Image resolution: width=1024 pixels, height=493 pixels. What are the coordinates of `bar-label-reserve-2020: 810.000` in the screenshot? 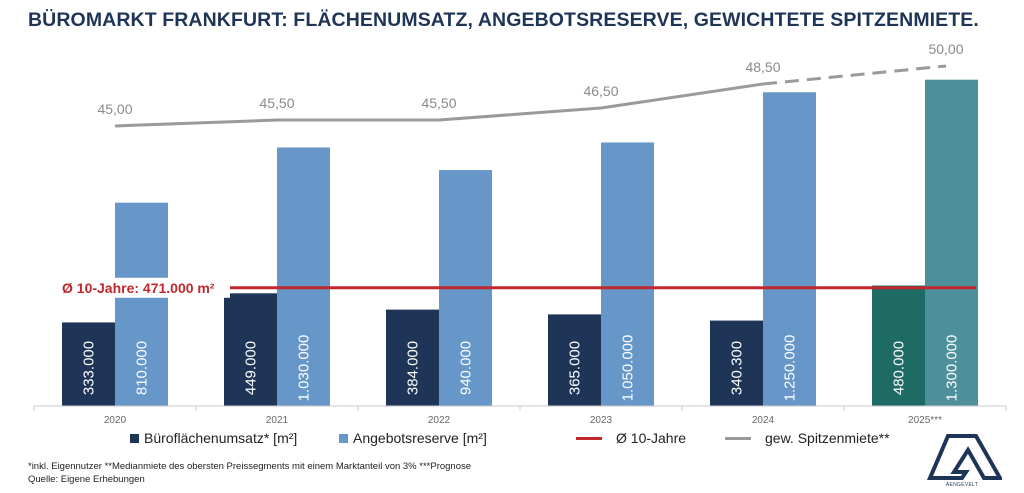 It's located at (142, 368).